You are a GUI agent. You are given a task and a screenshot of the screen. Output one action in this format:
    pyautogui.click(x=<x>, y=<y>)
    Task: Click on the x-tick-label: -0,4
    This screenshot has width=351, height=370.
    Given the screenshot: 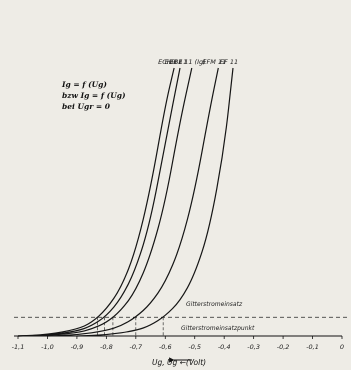 What is the action you would take?
    pyautogui.click(x=224, y=347)
    